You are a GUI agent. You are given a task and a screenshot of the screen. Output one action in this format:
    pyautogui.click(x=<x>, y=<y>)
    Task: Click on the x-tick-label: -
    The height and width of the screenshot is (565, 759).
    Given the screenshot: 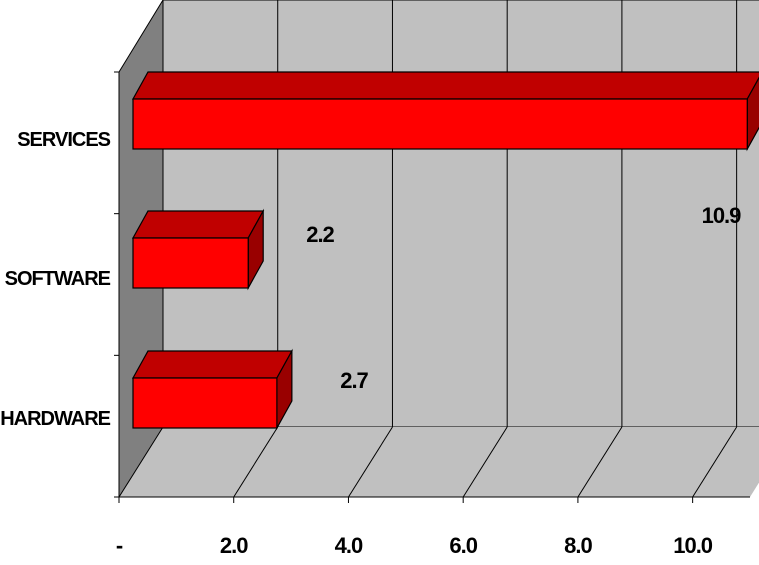 What is the action you would take?
    pyautogui.click(x=119, y=545)
    